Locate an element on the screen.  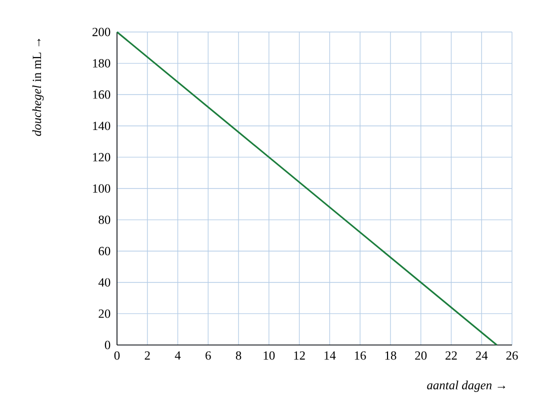
x-tick-label: 8 is located at coordinates (239, 355).